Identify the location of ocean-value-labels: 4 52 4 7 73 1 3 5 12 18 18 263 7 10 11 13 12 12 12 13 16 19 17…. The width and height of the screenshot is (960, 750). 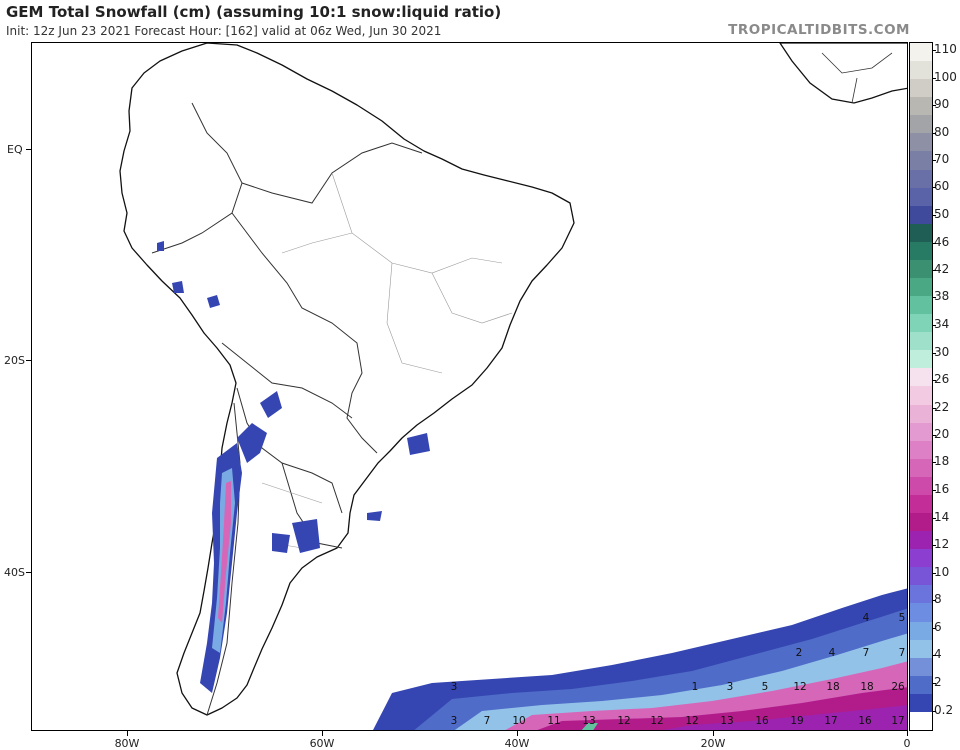
(678, 669).